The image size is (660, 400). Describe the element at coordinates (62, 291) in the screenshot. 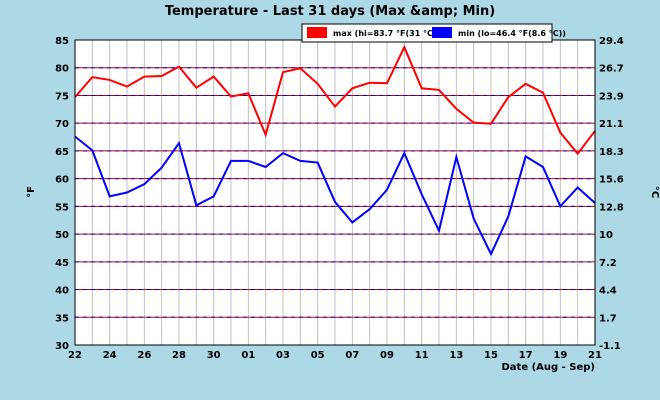

I see `left-tick-label: 40` at that location.